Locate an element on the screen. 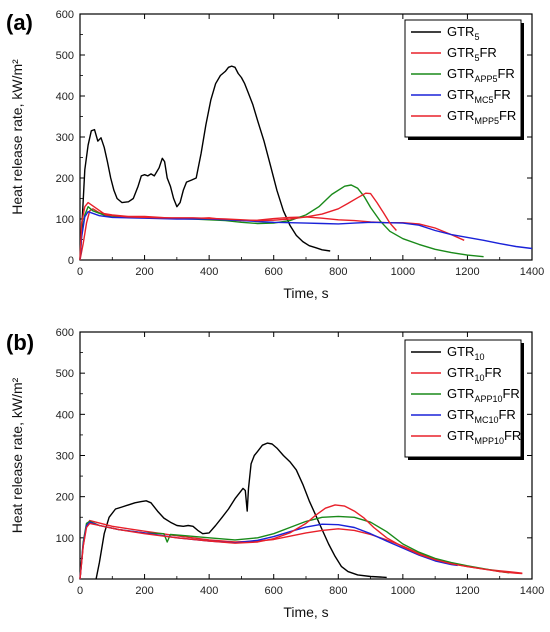 This screenshot has height=632, width=550. legend-entry: GTR10 is located at coordinates (465, 353).